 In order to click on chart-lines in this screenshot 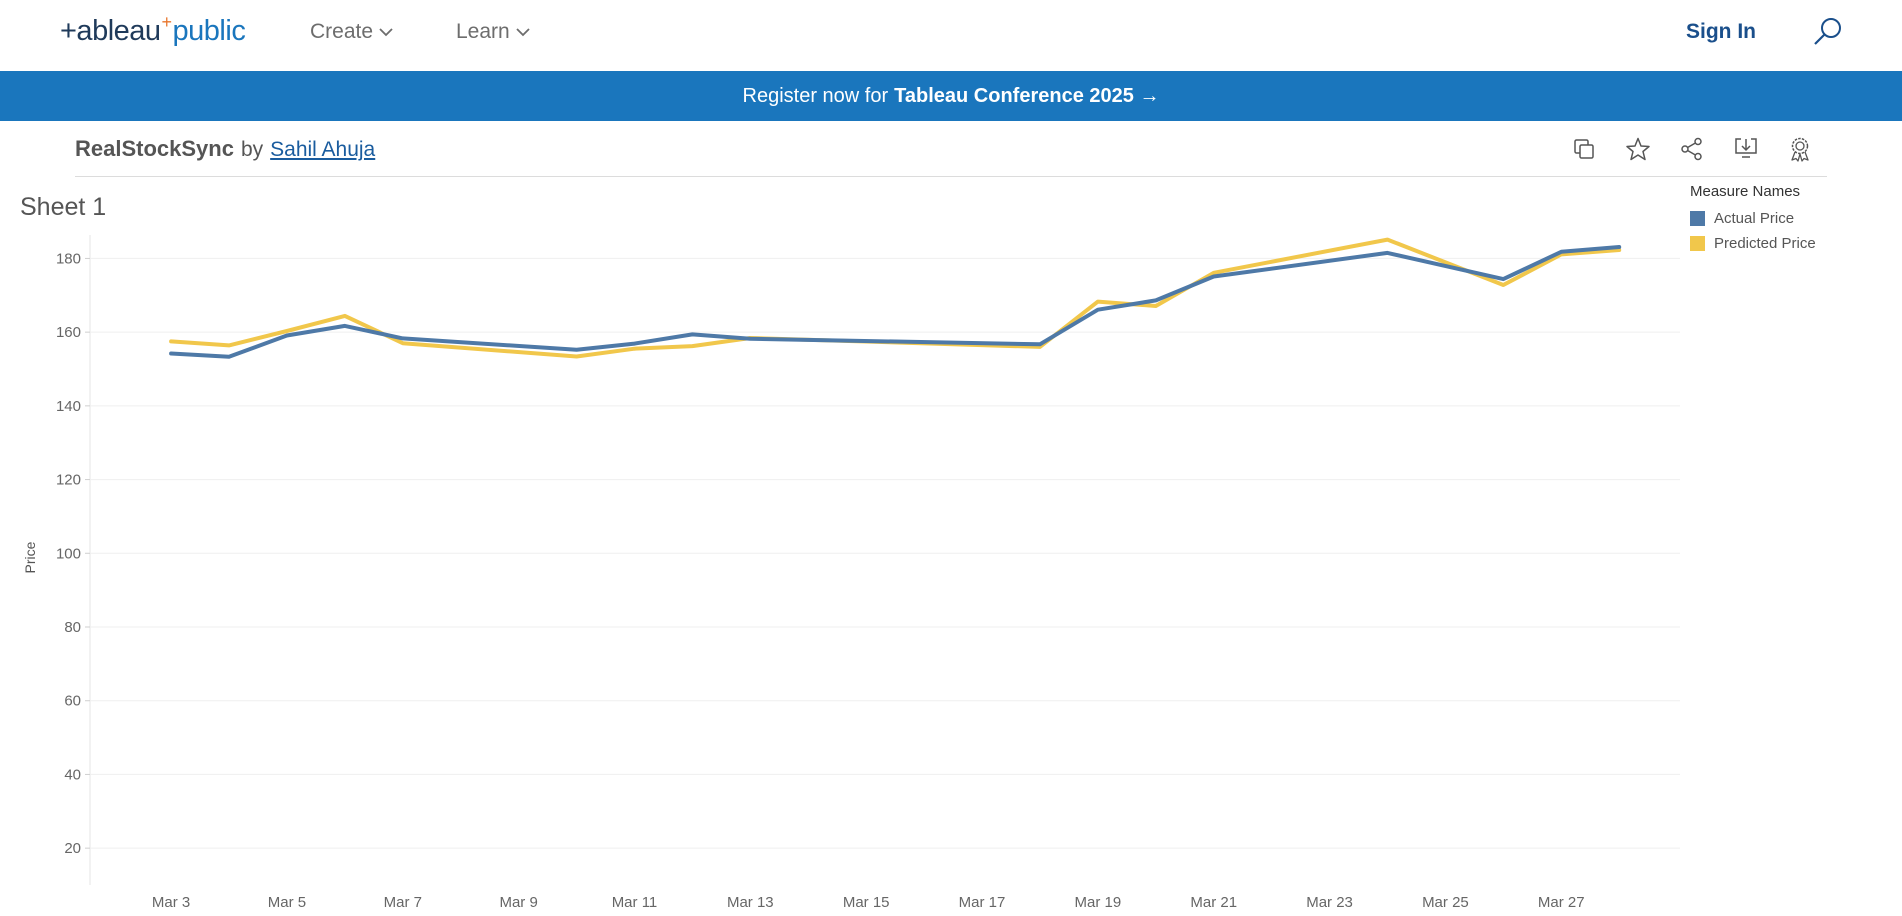, I will do `click(895, 298)`.